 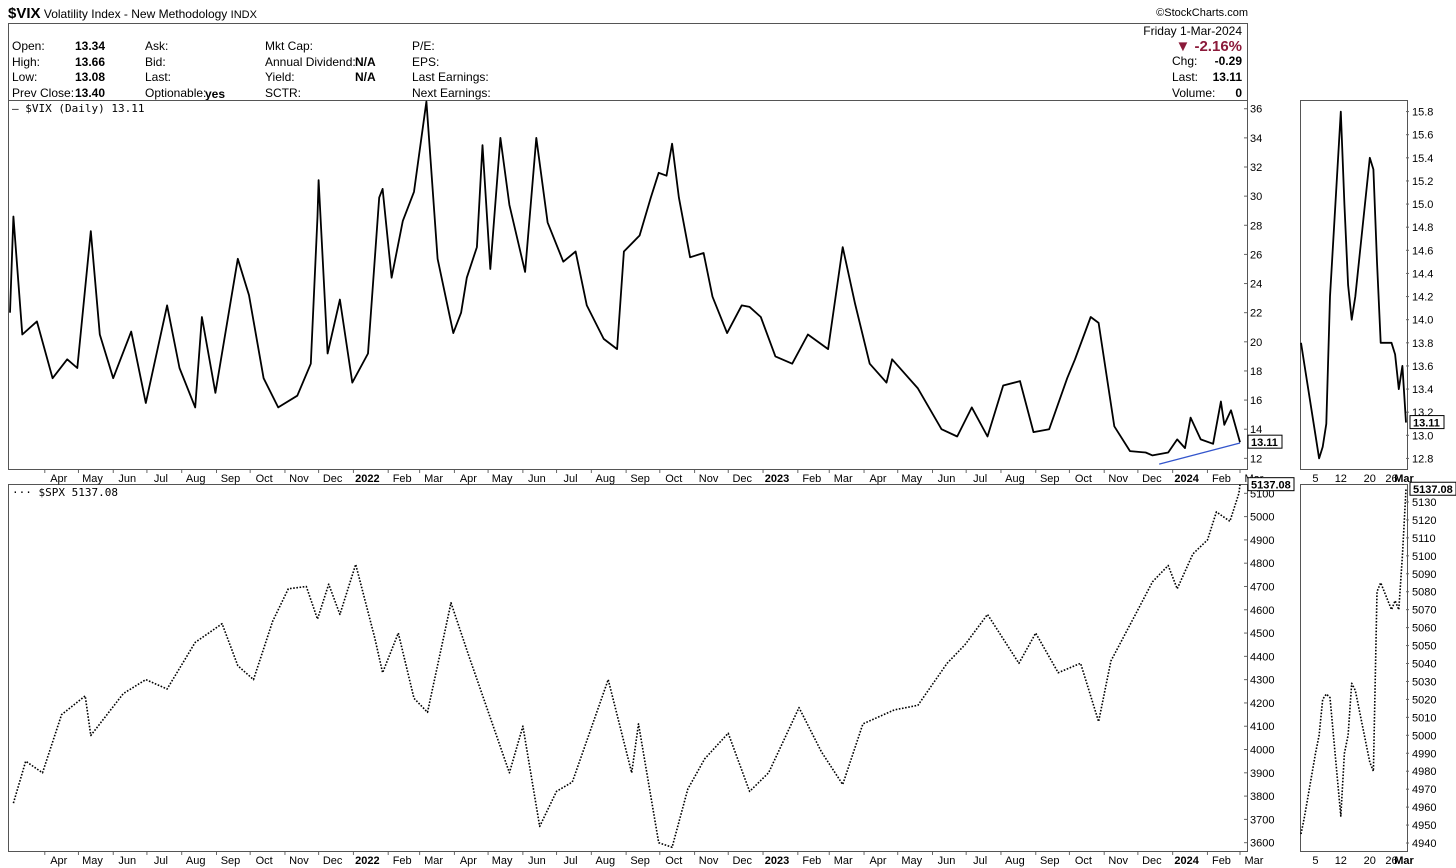 What do you see at coordinates (1256, 197) in the screenshot?
I see `y-tick-label: 30` at bounding box center [1256, 197].